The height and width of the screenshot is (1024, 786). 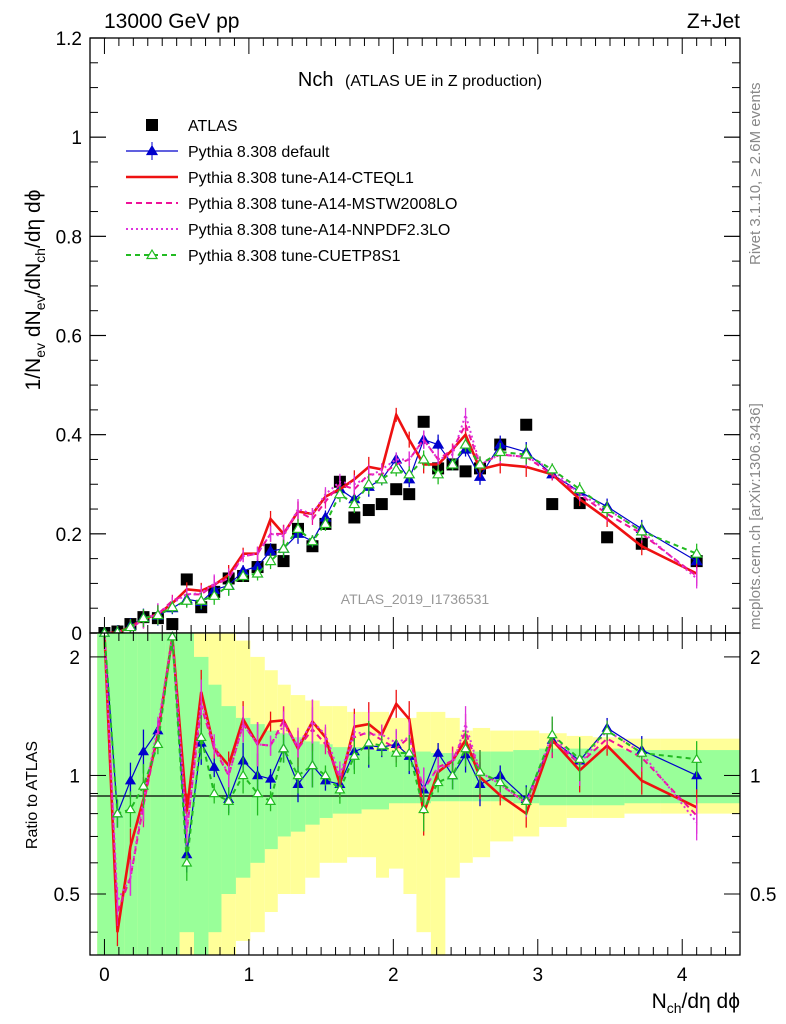 What do you see at coordinates (152, 150) in the screenshot?
I see `legend-blue-triangle-marker` at bounding box center [152, 150].